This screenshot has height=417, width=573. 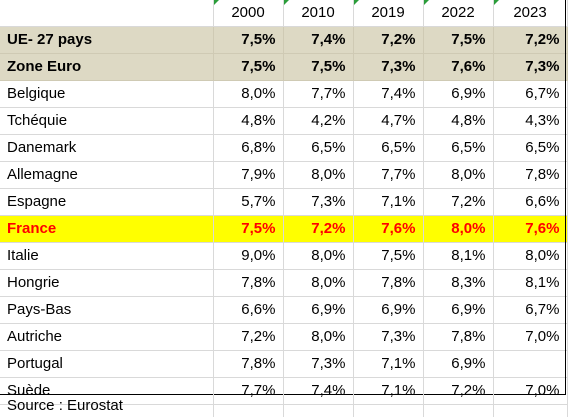 I want to click on year-label: 2019, so click(x=388, y=12).